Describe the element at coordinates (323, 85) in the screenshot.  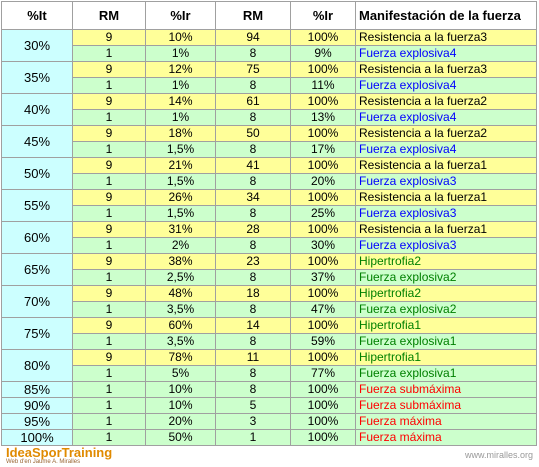
I see `value-cell: 11%` at that location.